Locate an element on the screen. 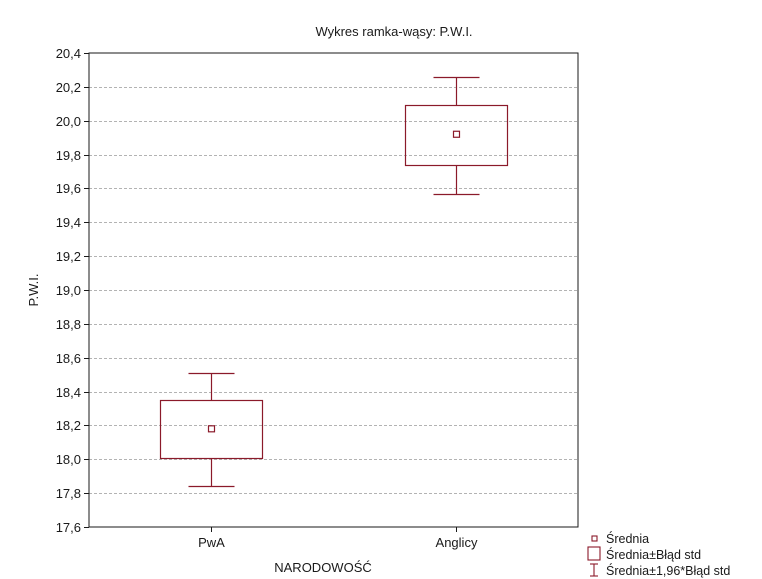 This screenshot has width=762, height=579. legend-label: Średnia is located at coordinates (627, 538).